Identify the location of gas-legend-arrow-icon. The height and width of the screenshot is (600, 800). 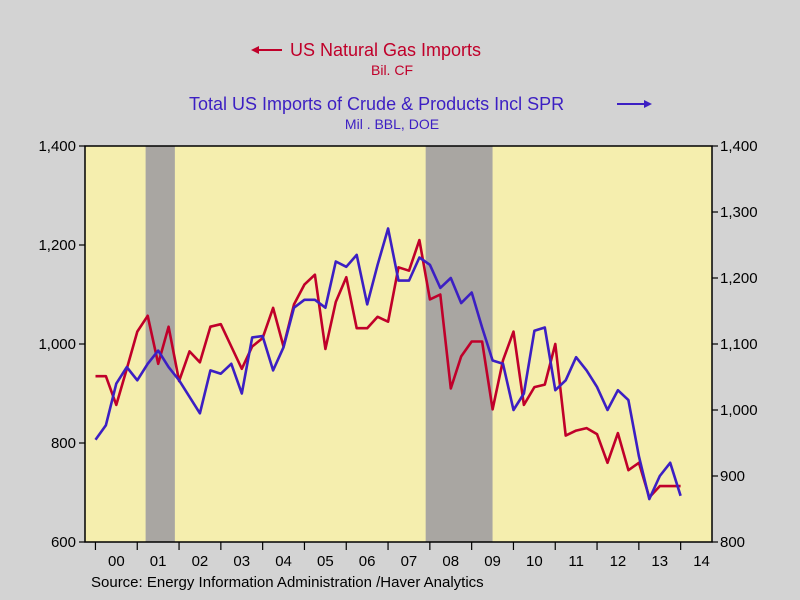
(255, 50).